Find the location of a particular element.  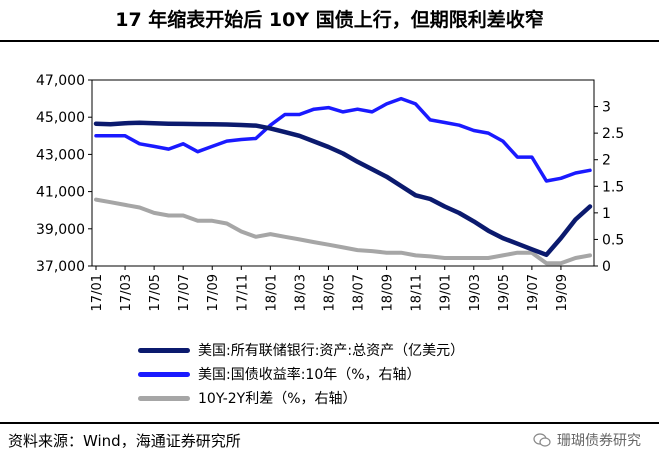

x-tick-label: 18/01 is located at coordinates (271, 292).